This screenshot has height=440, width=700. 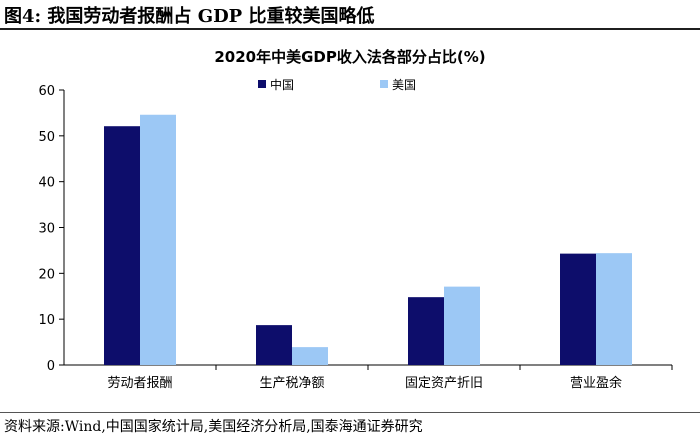 What do you see at coordinates (213, 427) in the screenshot?
I see `source-note: 资料来源:Wind,中国国家统计局,美国经济分析局,国泰海通证券研究` at bounding box center [213, 427].